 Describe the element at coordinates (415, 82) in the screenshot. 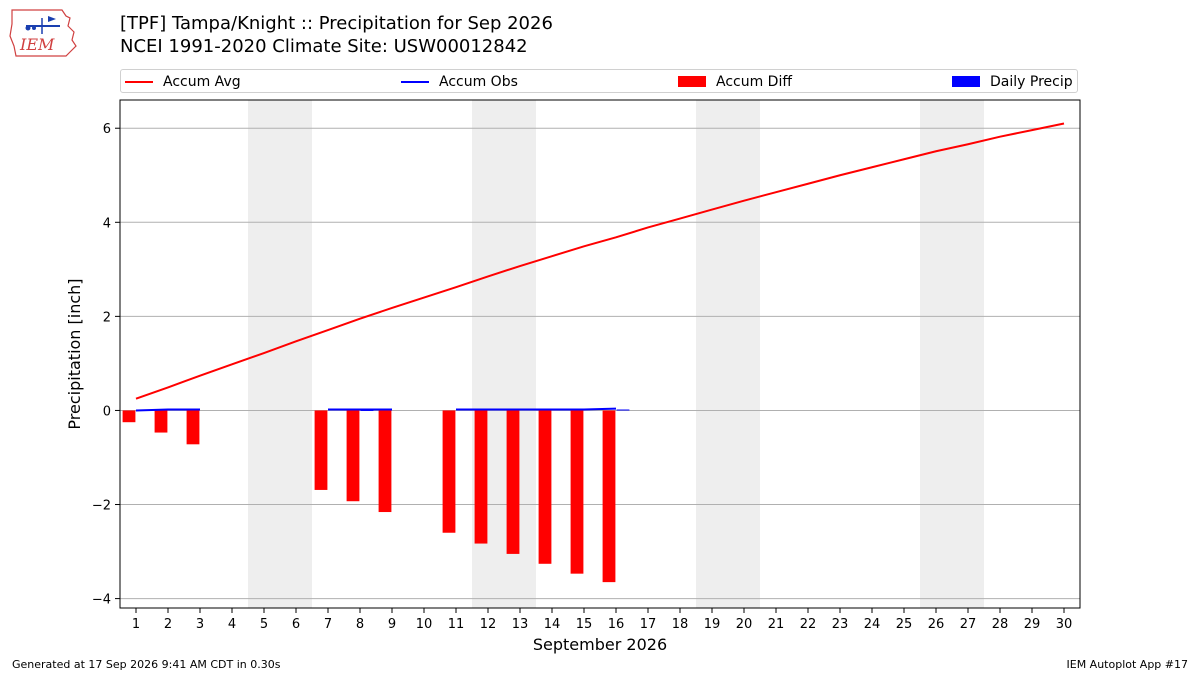

I see `legend-swatch-accum-obs` at that location.